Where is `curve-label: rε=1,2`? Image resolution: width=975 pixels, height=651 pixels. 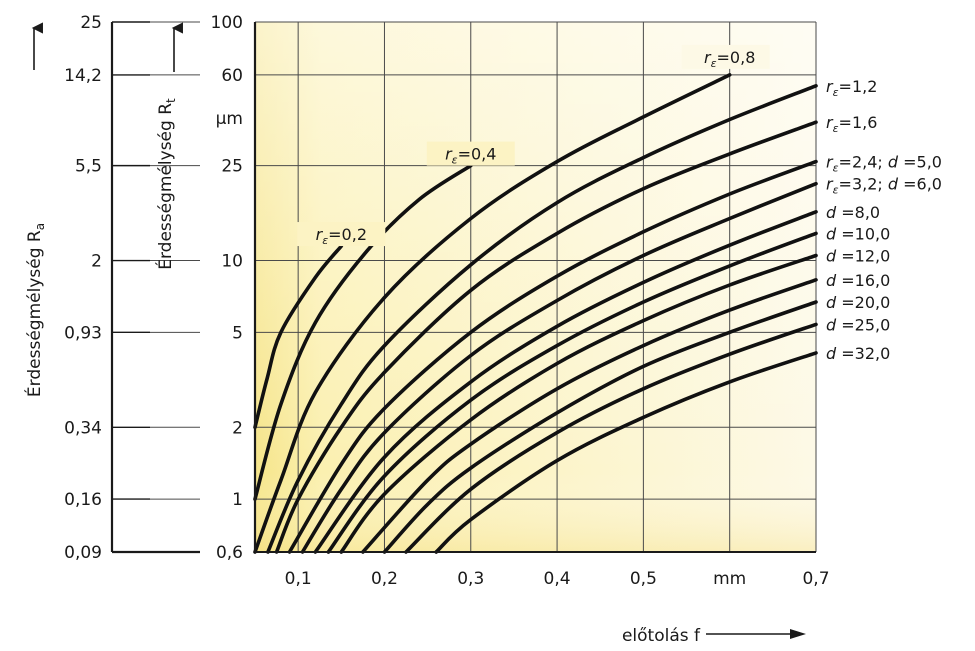
curve-label: rε=1,2 is located at coordinates (851, 88).